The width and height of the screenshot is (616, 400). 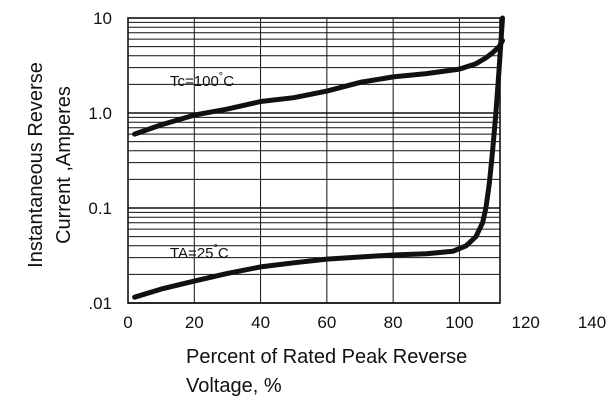 What do you see at coordinates (234, 386) in the screenshot?
I see `x-axis-label-line2: Voltage, %` at bounding box center [234, 386].